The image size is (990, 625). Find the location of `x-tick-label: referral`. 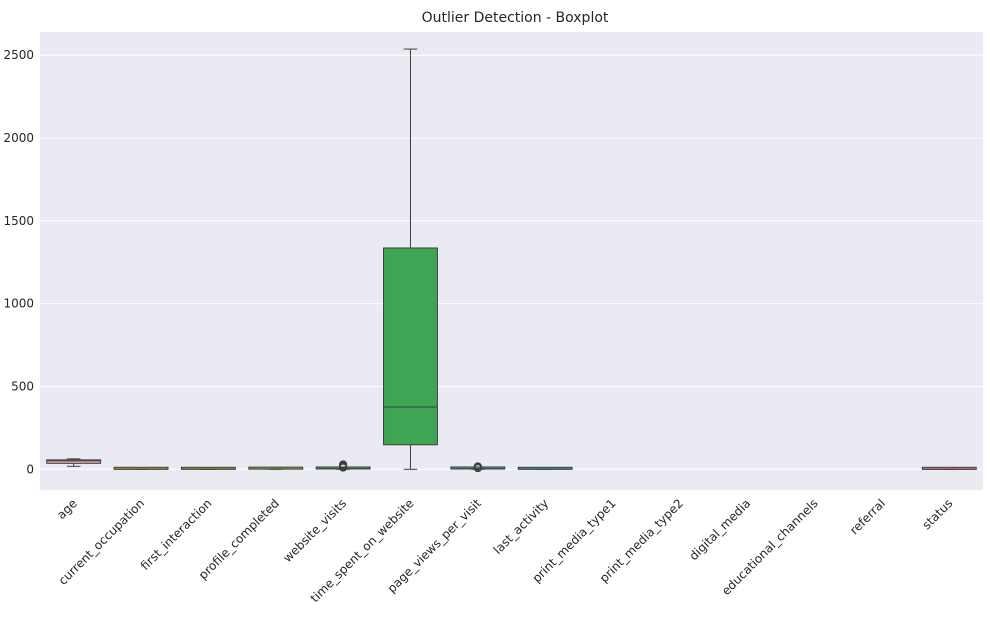

x-tick-label: referral is located at coordinates (867, 516).